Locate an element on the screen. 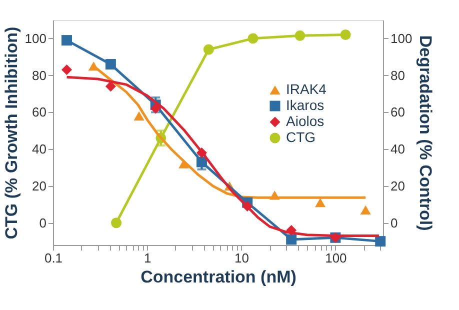 Image resolution: width=459 pixels, height=310 pixels. y-tick-label: 80 is located at coordinates (39, 75).